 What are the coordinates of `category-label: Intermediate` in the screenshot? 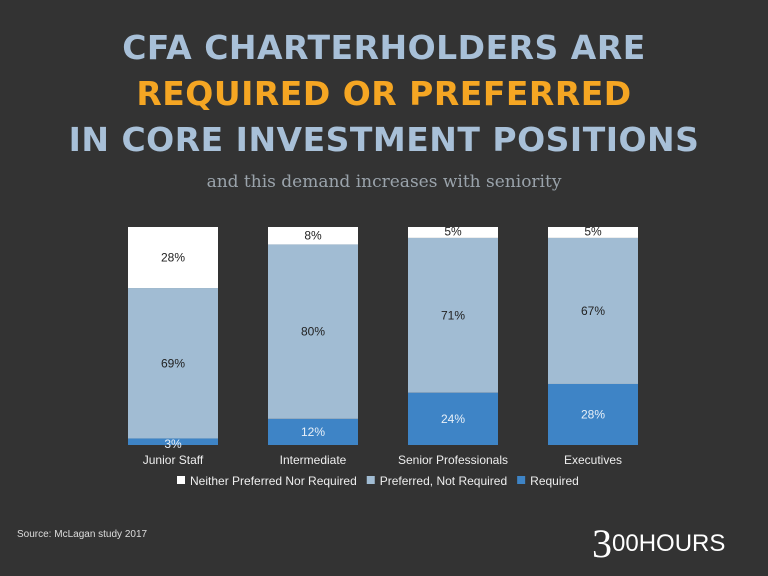 It's located at (313, 460).